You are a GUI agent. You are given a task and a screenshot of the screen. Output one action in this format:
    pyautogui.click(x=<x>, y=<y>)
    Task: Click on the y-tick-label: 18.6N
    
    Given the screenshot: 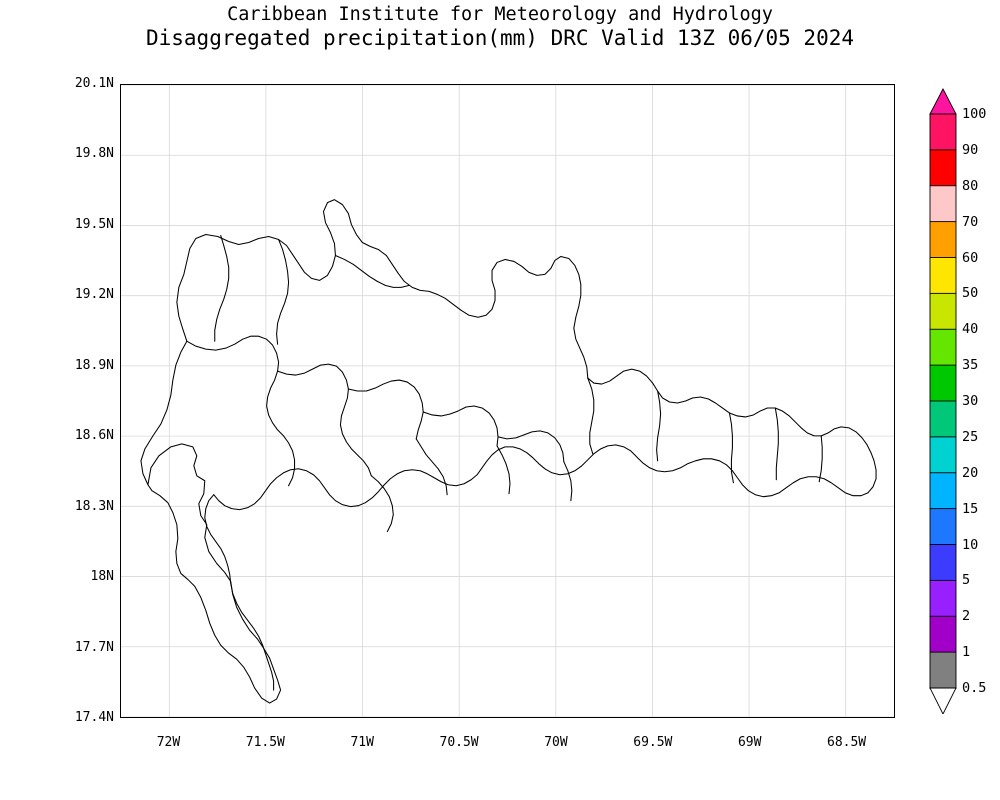 What is the action you would take?
    pyautogui.click(x=94, y=436)
    